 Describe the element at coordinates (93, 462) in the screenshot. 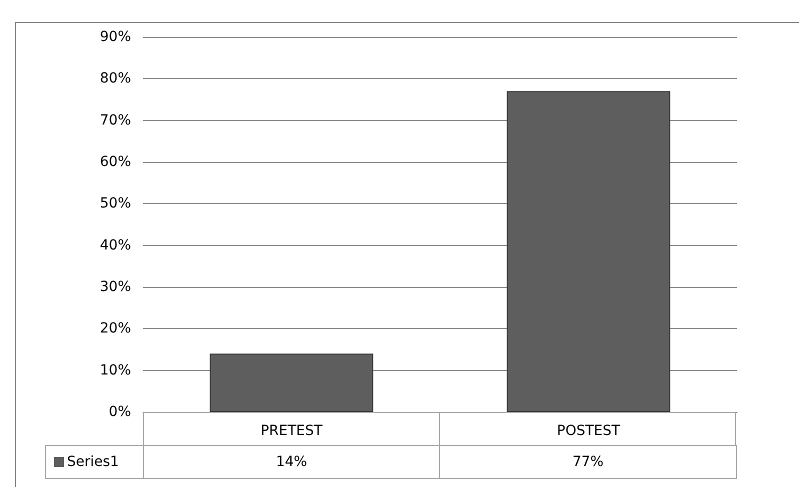

I see `legend-label: Series1` at that location.